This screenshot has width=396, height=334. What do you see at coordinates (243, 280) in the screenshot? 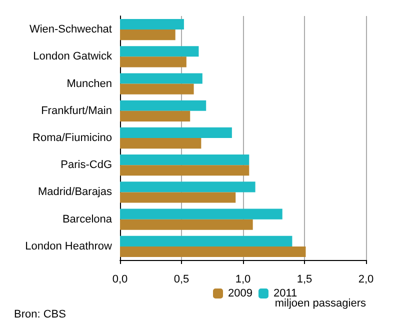
I see `x-tick-label: 1,0` at bounding box center [243, 280].